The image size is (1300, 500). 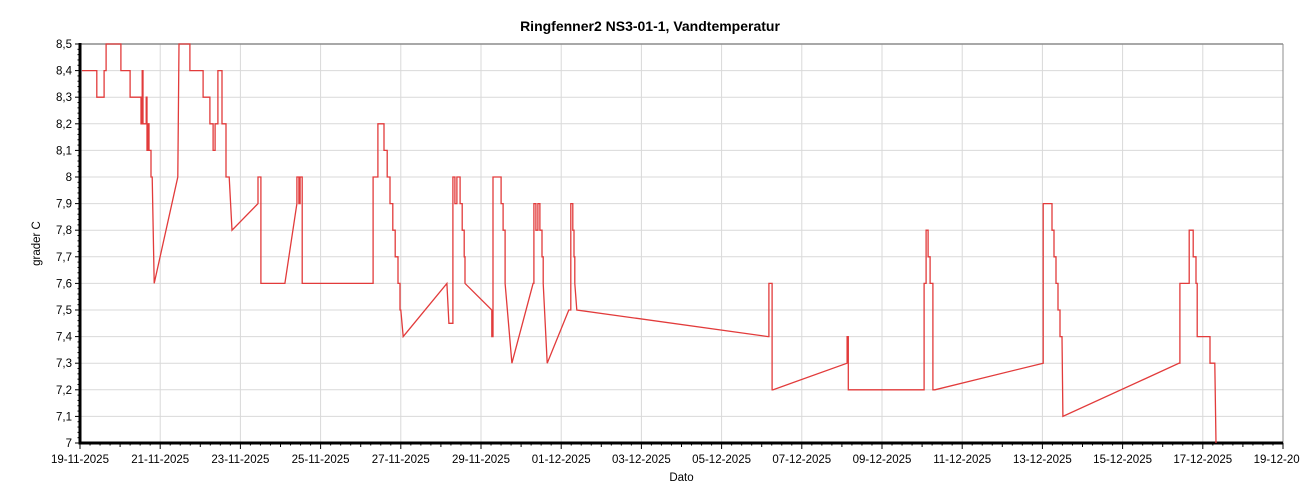 I want to click on x-tick-label: 07-12-2025, so click(x=801, y=460).